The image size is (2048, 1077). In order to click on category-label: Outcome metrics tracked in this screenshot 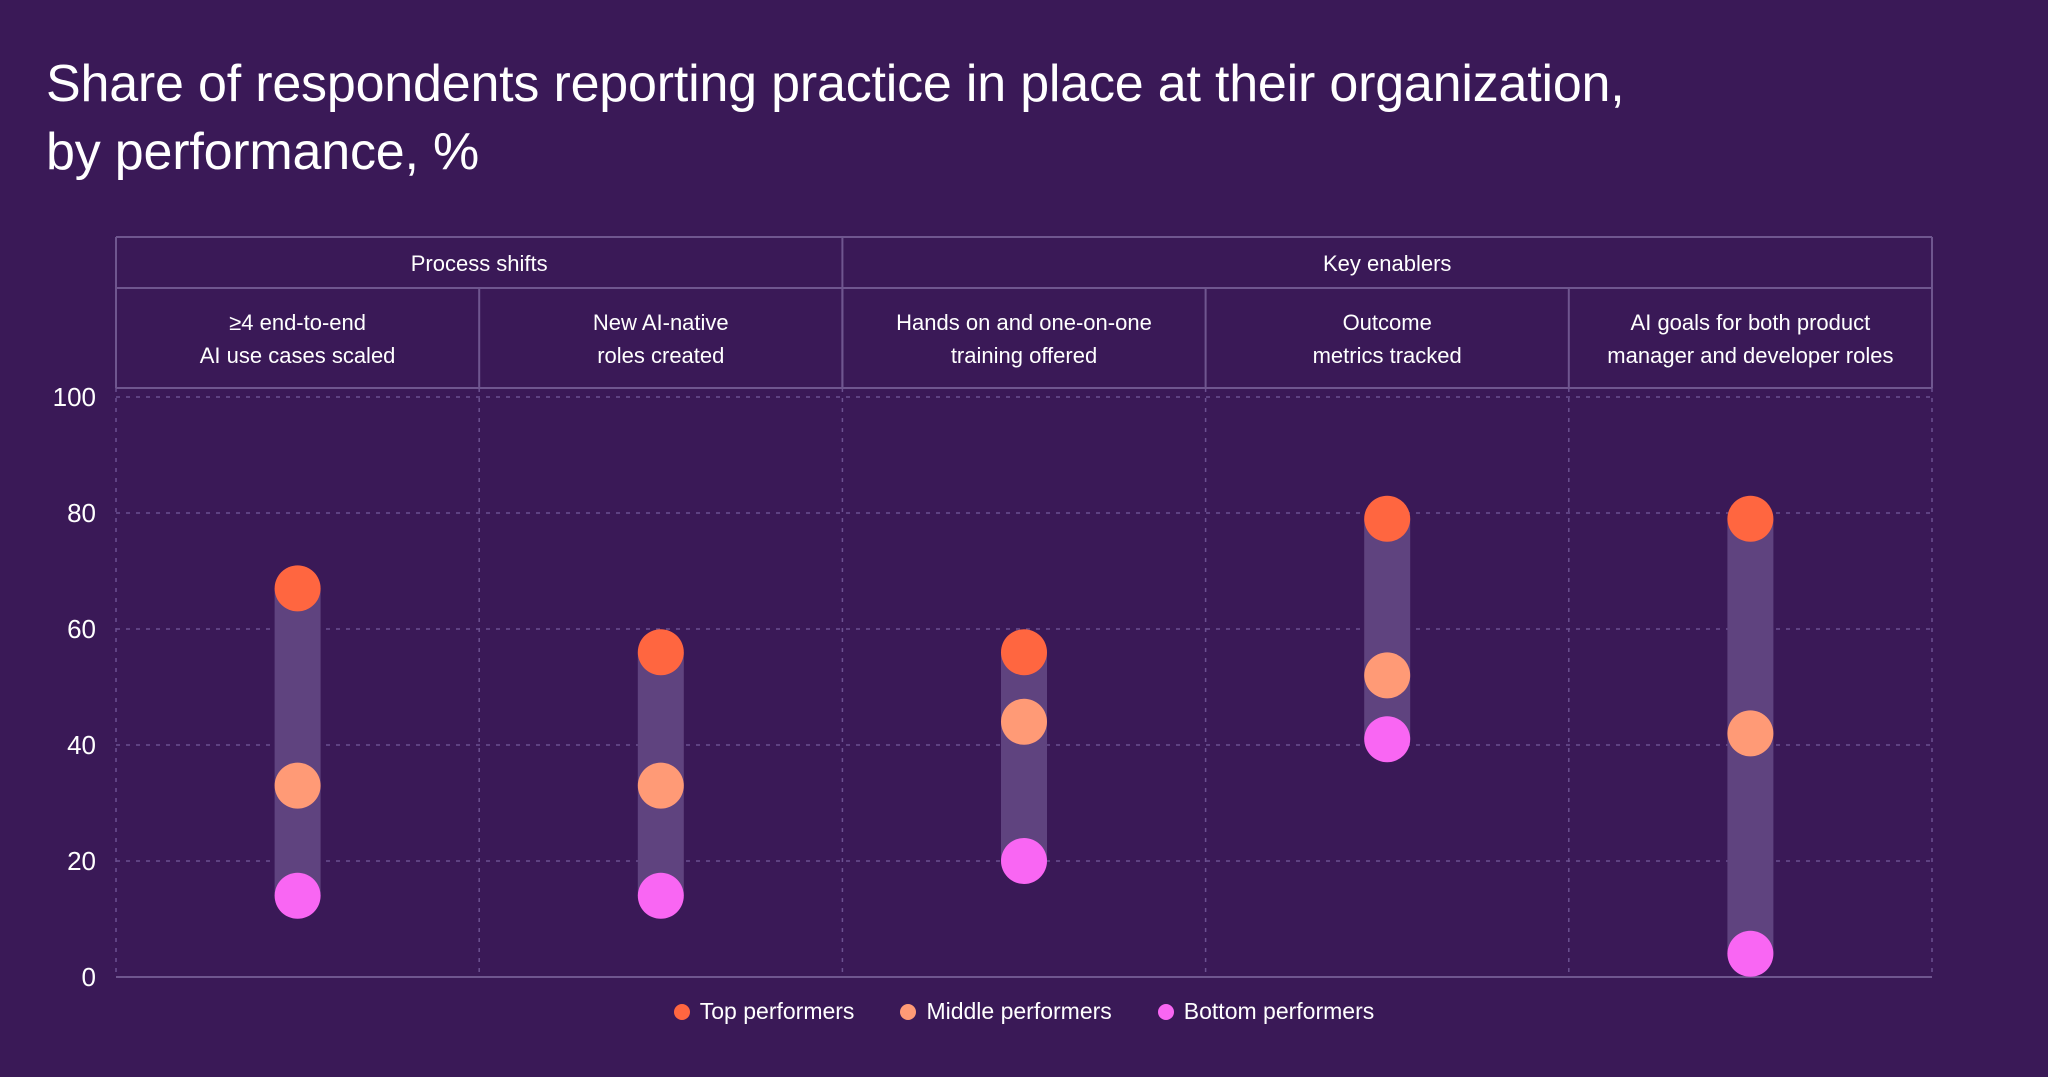, I will do `click(1387, 339)`.